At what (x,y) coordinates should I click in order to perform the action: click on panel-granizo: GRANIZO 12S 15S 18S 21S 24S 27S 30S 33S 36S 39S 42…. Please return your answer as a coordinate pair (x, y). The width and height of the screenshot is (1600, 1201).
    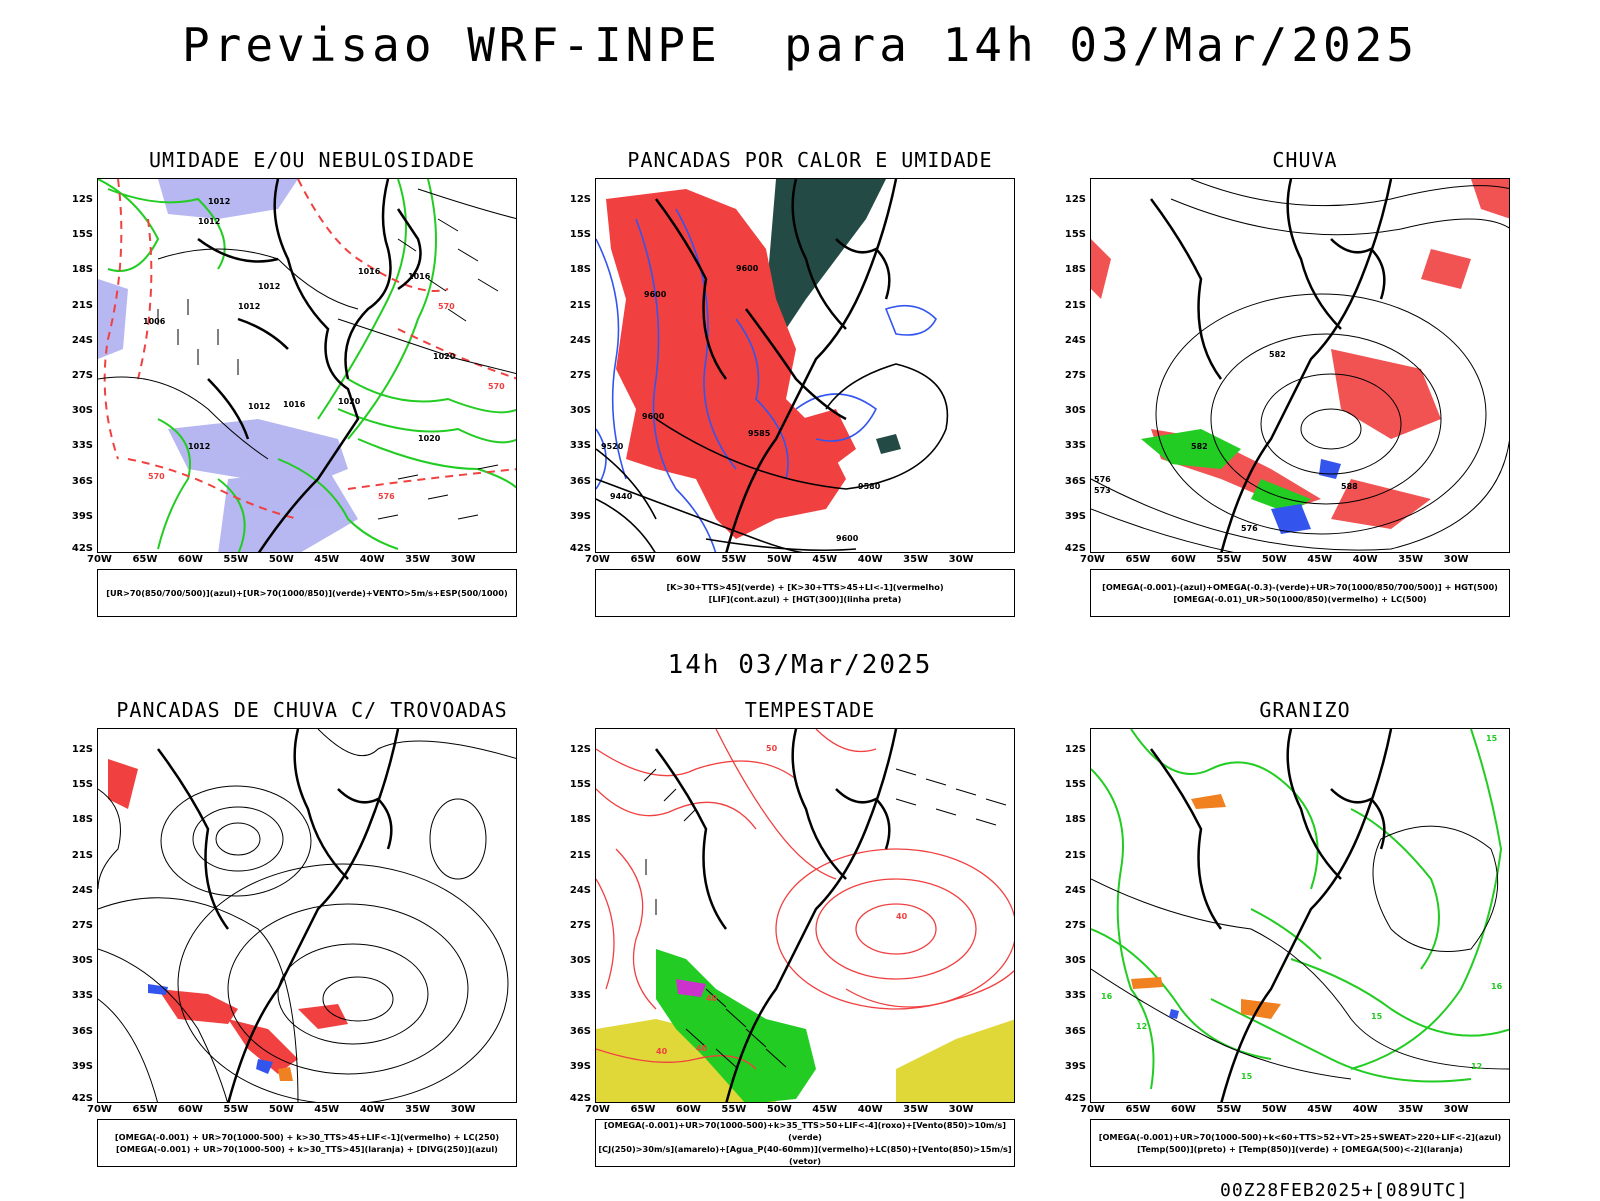
    Looking at the image, I should click on (1292, 933).